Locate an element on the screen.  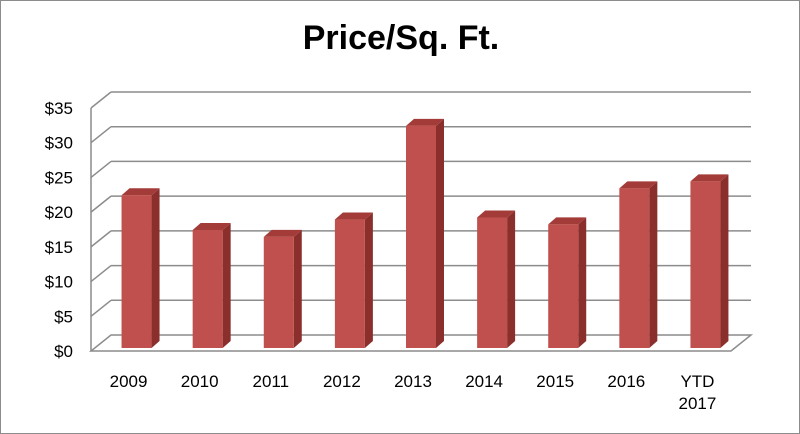
x-tick-label: 2015 is located at coordinates (555, 381).